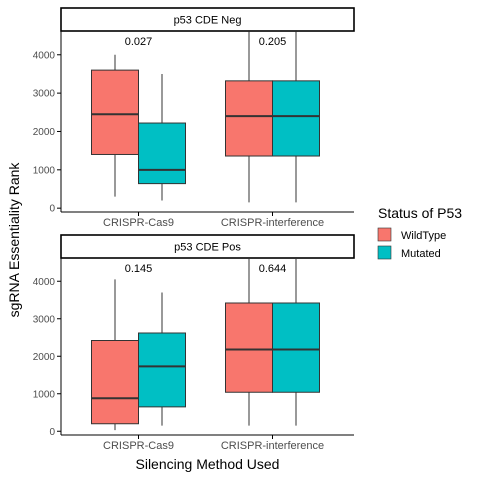 This screenshot has width=480, height=480. Describe the element at coordinates (208, 464) in the screenshot. I see `x-axis-title: Silencing Method Used` at that location.